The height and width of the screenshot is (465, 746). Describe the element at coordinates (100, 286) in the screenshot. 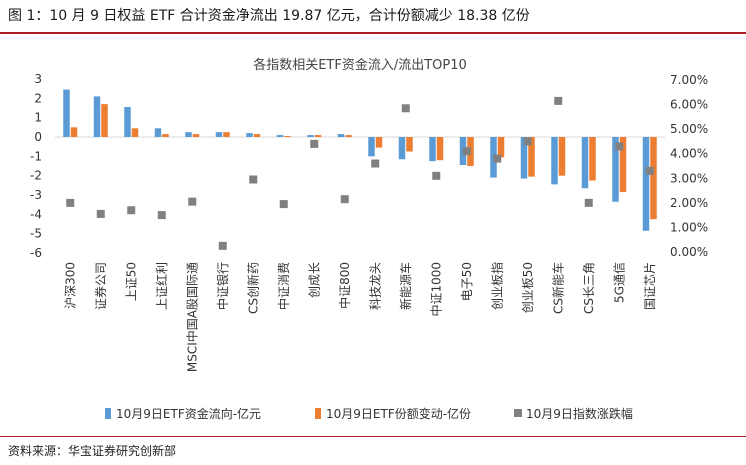

I see `category-label: 证券公司` at that location.